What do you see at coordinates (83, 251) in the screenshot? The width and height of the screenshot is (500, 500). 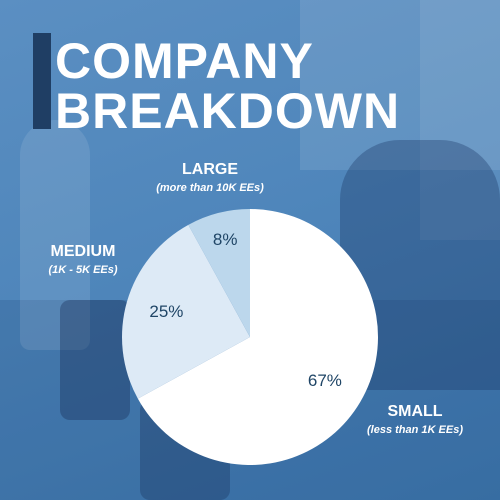 I see `category-name-medium: MEDIUM` at bounding box center [83, 251].